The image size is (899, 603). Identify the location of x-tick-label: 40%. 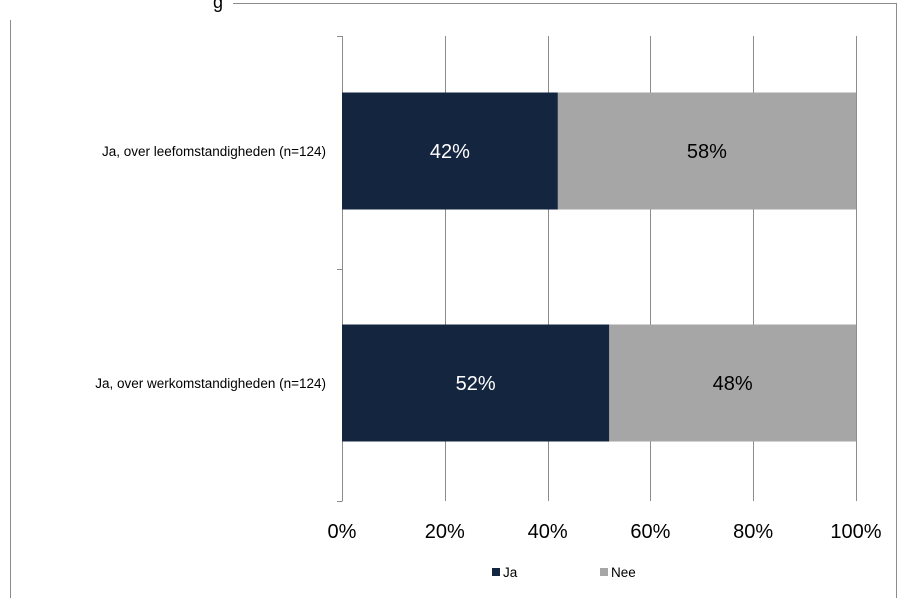
(548, 532).